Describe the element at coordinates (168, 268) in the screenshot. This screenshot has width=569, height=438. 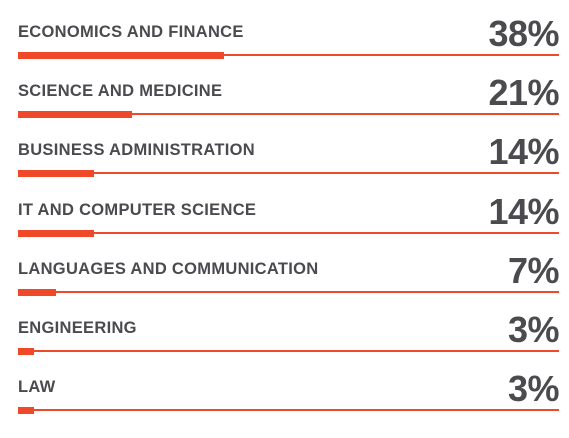
I see `category-label: LANGUAGES AND COMMUNICATION` at that location.